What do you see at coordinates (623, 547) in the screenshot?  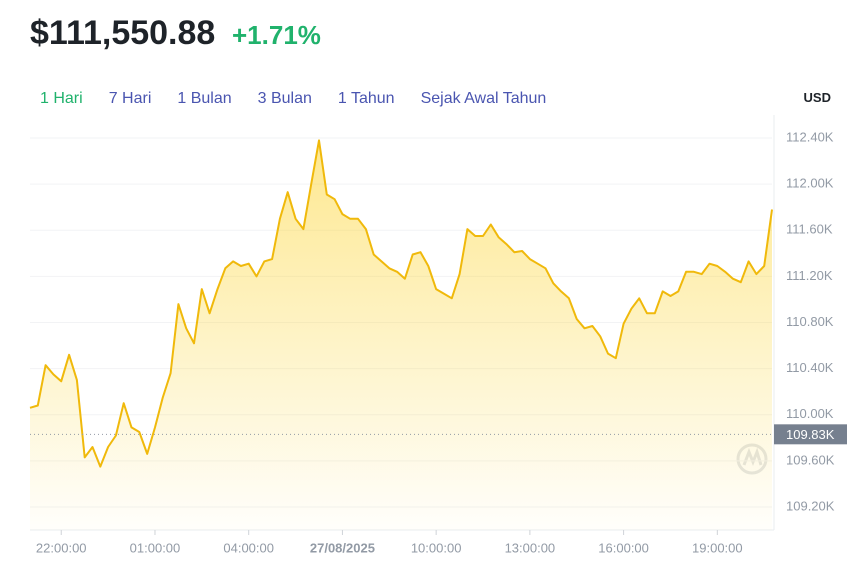 I see `x-tick-label: 16:00:00` at bounding box center [623, 547].